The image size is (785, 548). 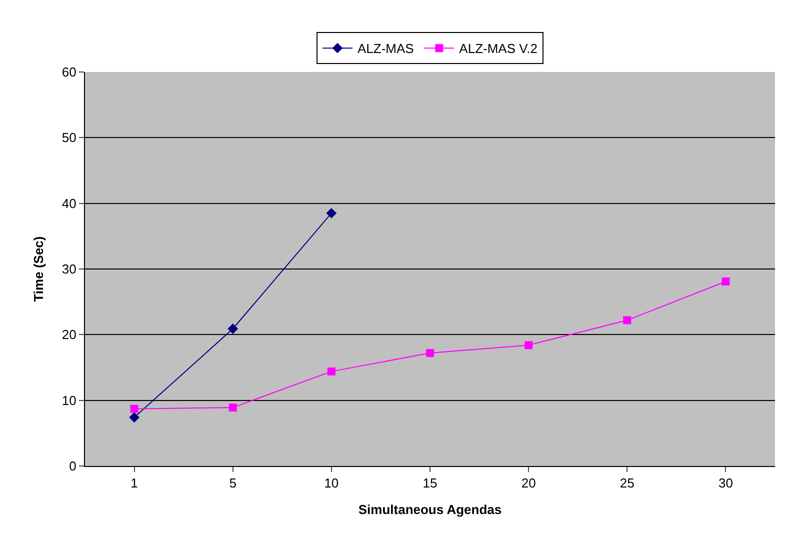 I want to click on legend-label: ALZ-MAS V.2, so click(x=498, y=48).